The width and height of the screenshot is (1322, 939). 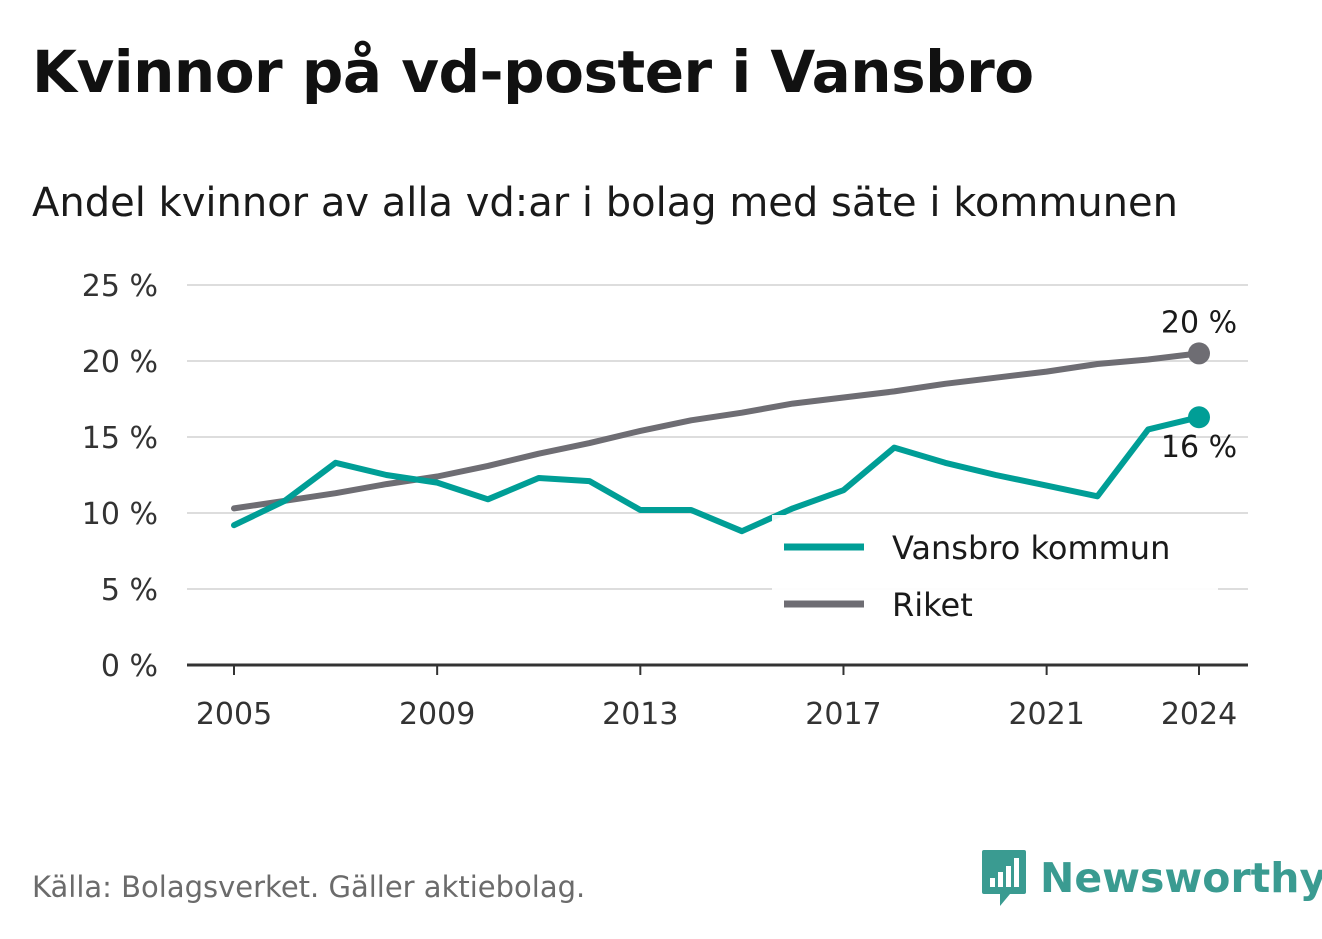 What do you see at coordinates (120, 438) in the screenshot?
I see `y-tick-label: 15 %` at bounding box center [120, 438].